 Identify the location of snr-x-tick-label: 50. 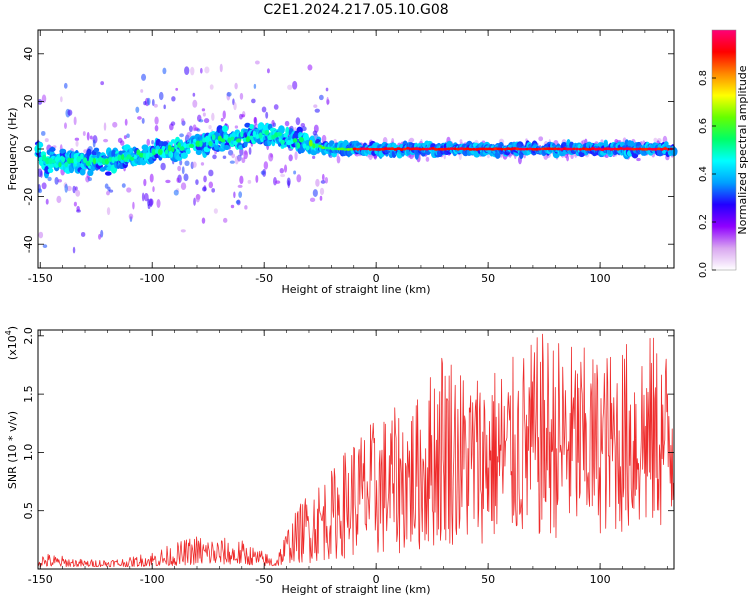
(488, 579).